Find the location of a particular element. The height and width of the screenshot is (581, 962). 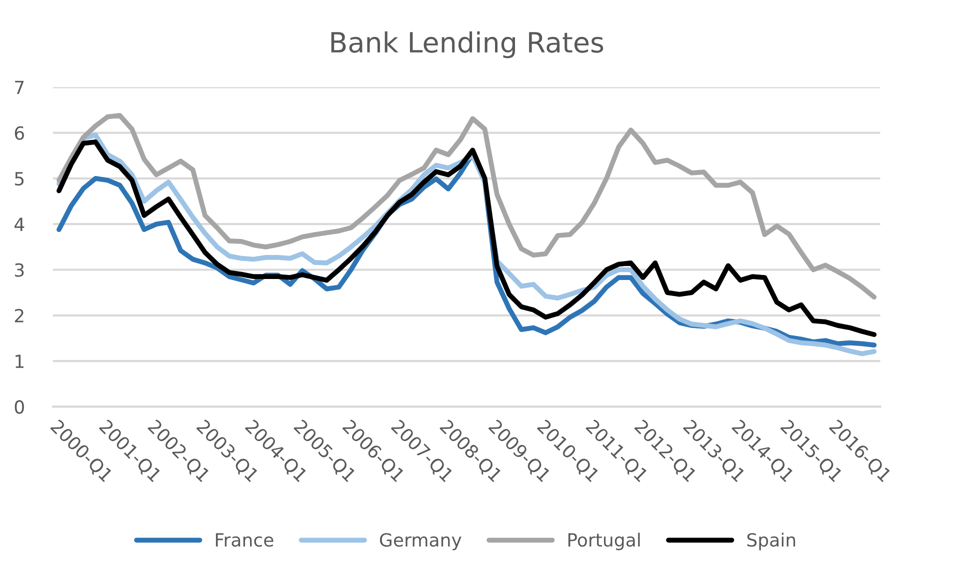

y-tick-label: 1 is located at coordinates (20, 361).